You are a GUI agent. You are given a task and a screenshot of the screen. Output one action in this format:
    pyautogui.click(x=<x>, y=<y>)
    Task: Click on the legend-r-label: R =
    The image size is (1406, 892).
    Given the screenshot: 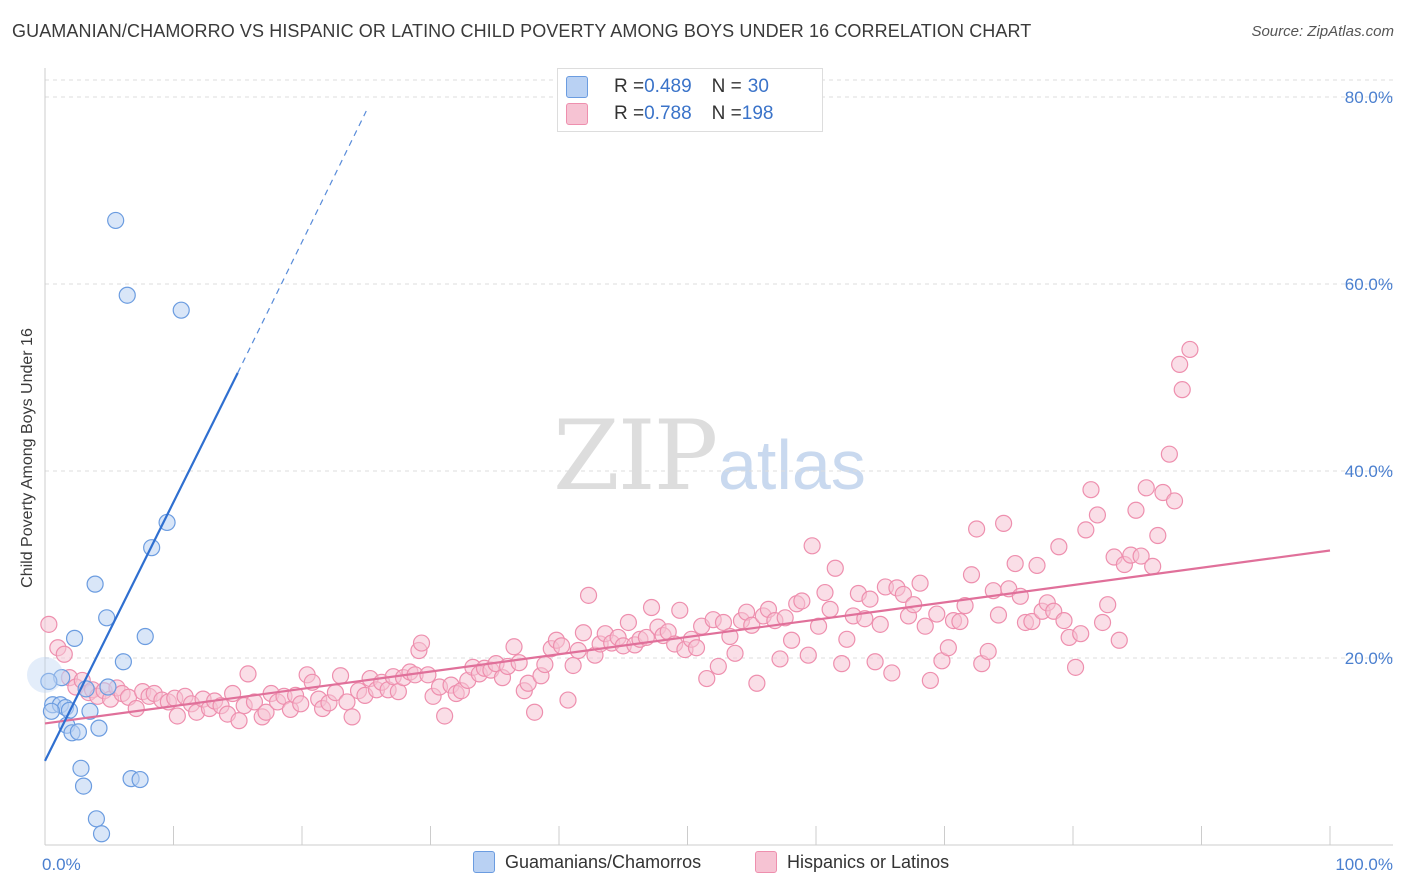 What is the action you would take?
    pyautogui.click(x=629, y=113)
    